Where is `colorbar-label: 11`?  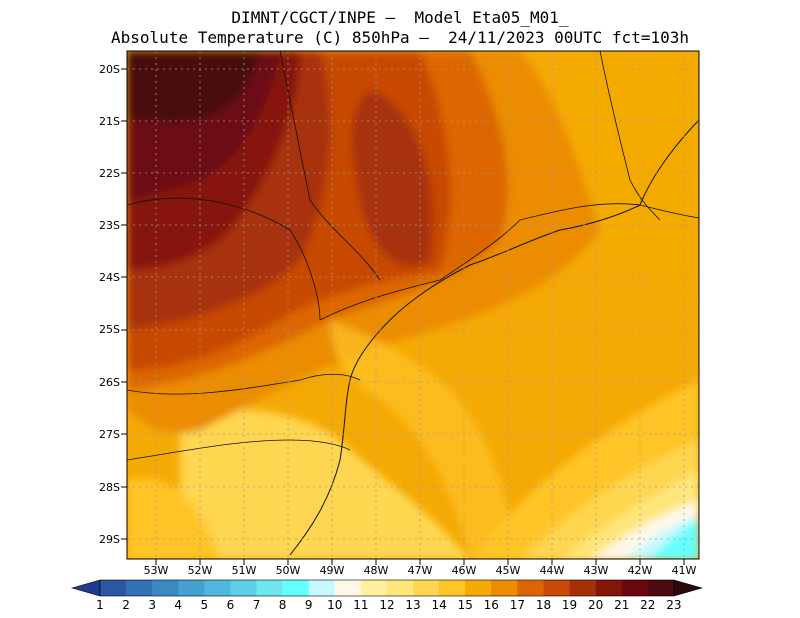
colorbar-label: 11 is located at coordinates (361, 605).